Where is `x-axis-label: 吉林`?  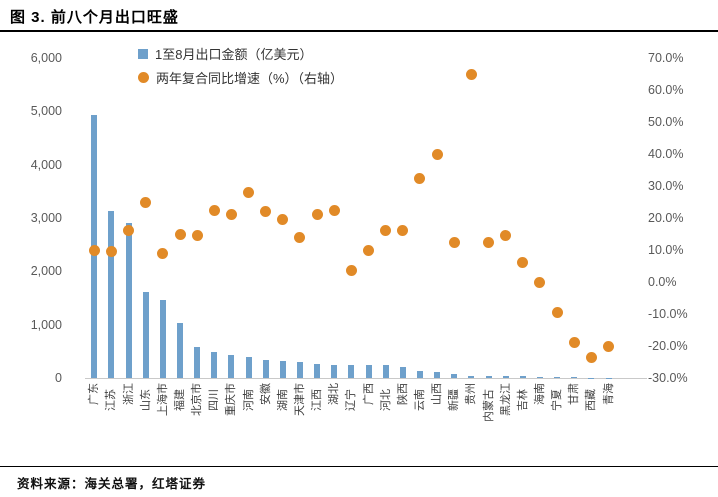
x-axis-label: 吉林 is located at coordinates (522, 400).